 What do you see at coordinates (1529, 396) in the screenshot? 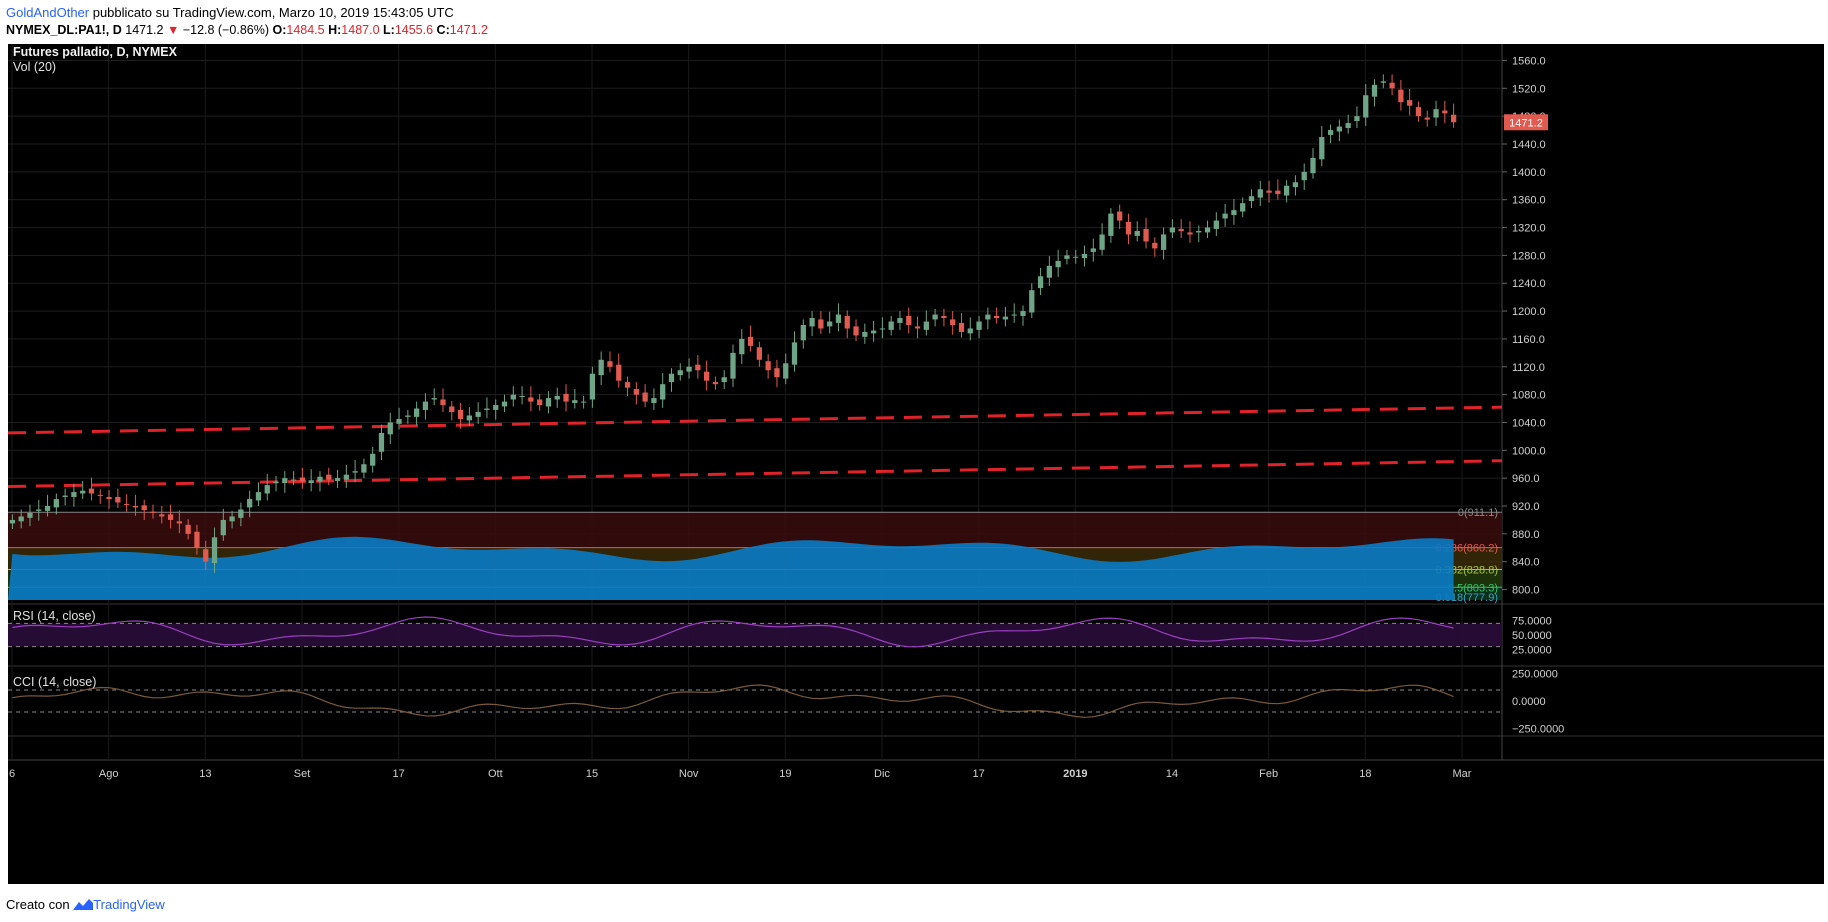
I see `price-tick-label: 1080.0` at bounding box center [1529, 396].